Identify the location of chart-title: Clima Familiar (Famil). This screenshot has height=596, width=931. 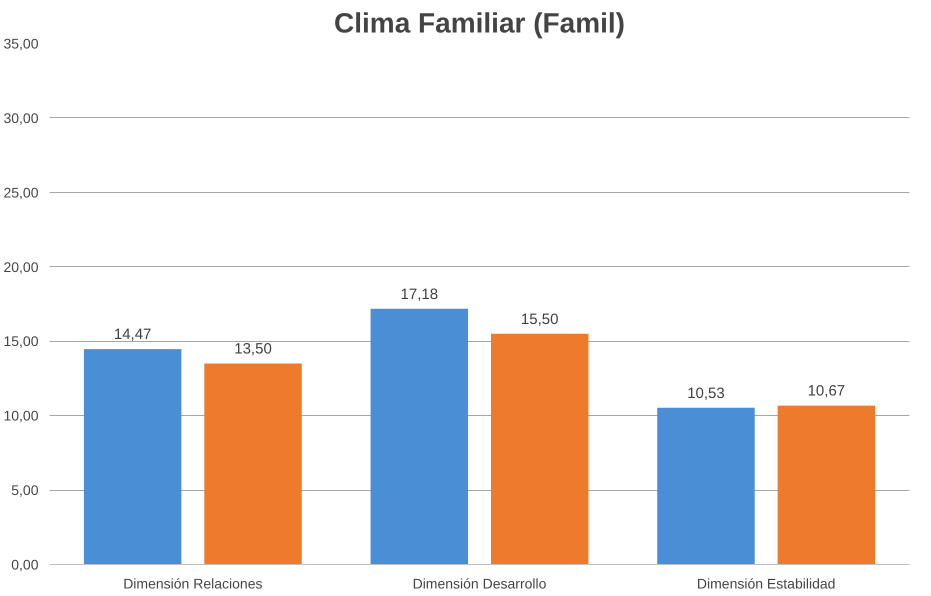
(479, 23).